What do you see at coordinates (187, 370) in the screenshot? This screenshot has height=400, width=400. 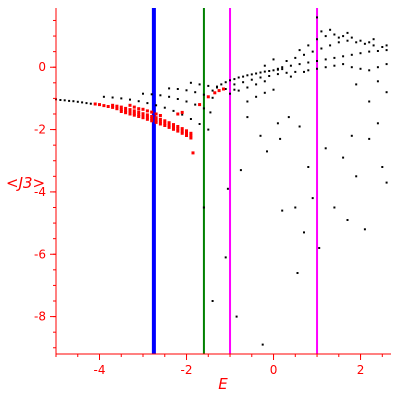 I see `x-tick-label: -2` at bounding box center [187, 370].